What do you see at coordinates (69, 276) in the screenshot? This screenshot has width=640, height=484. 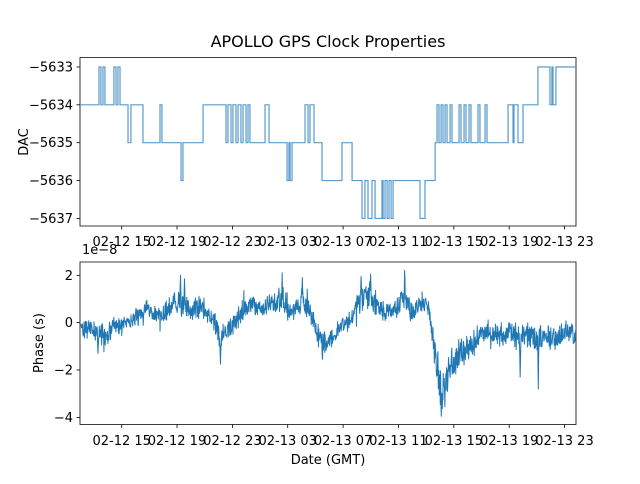 I see `y-tick-label: 2` at bounding box center [69, 276].